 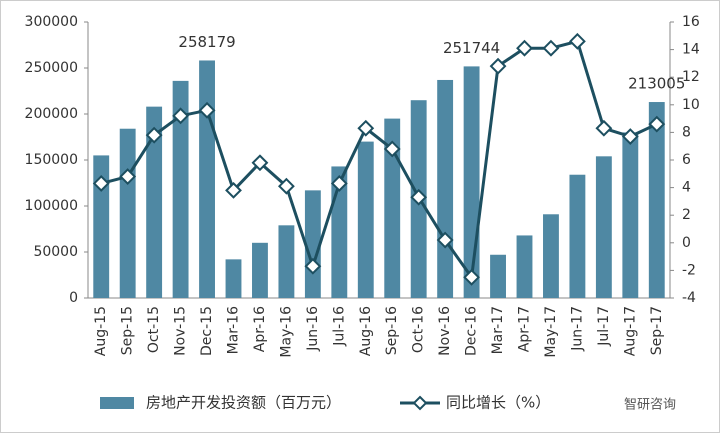 I want to click on y2-tick-label: 4, so click(x=686, y=188).